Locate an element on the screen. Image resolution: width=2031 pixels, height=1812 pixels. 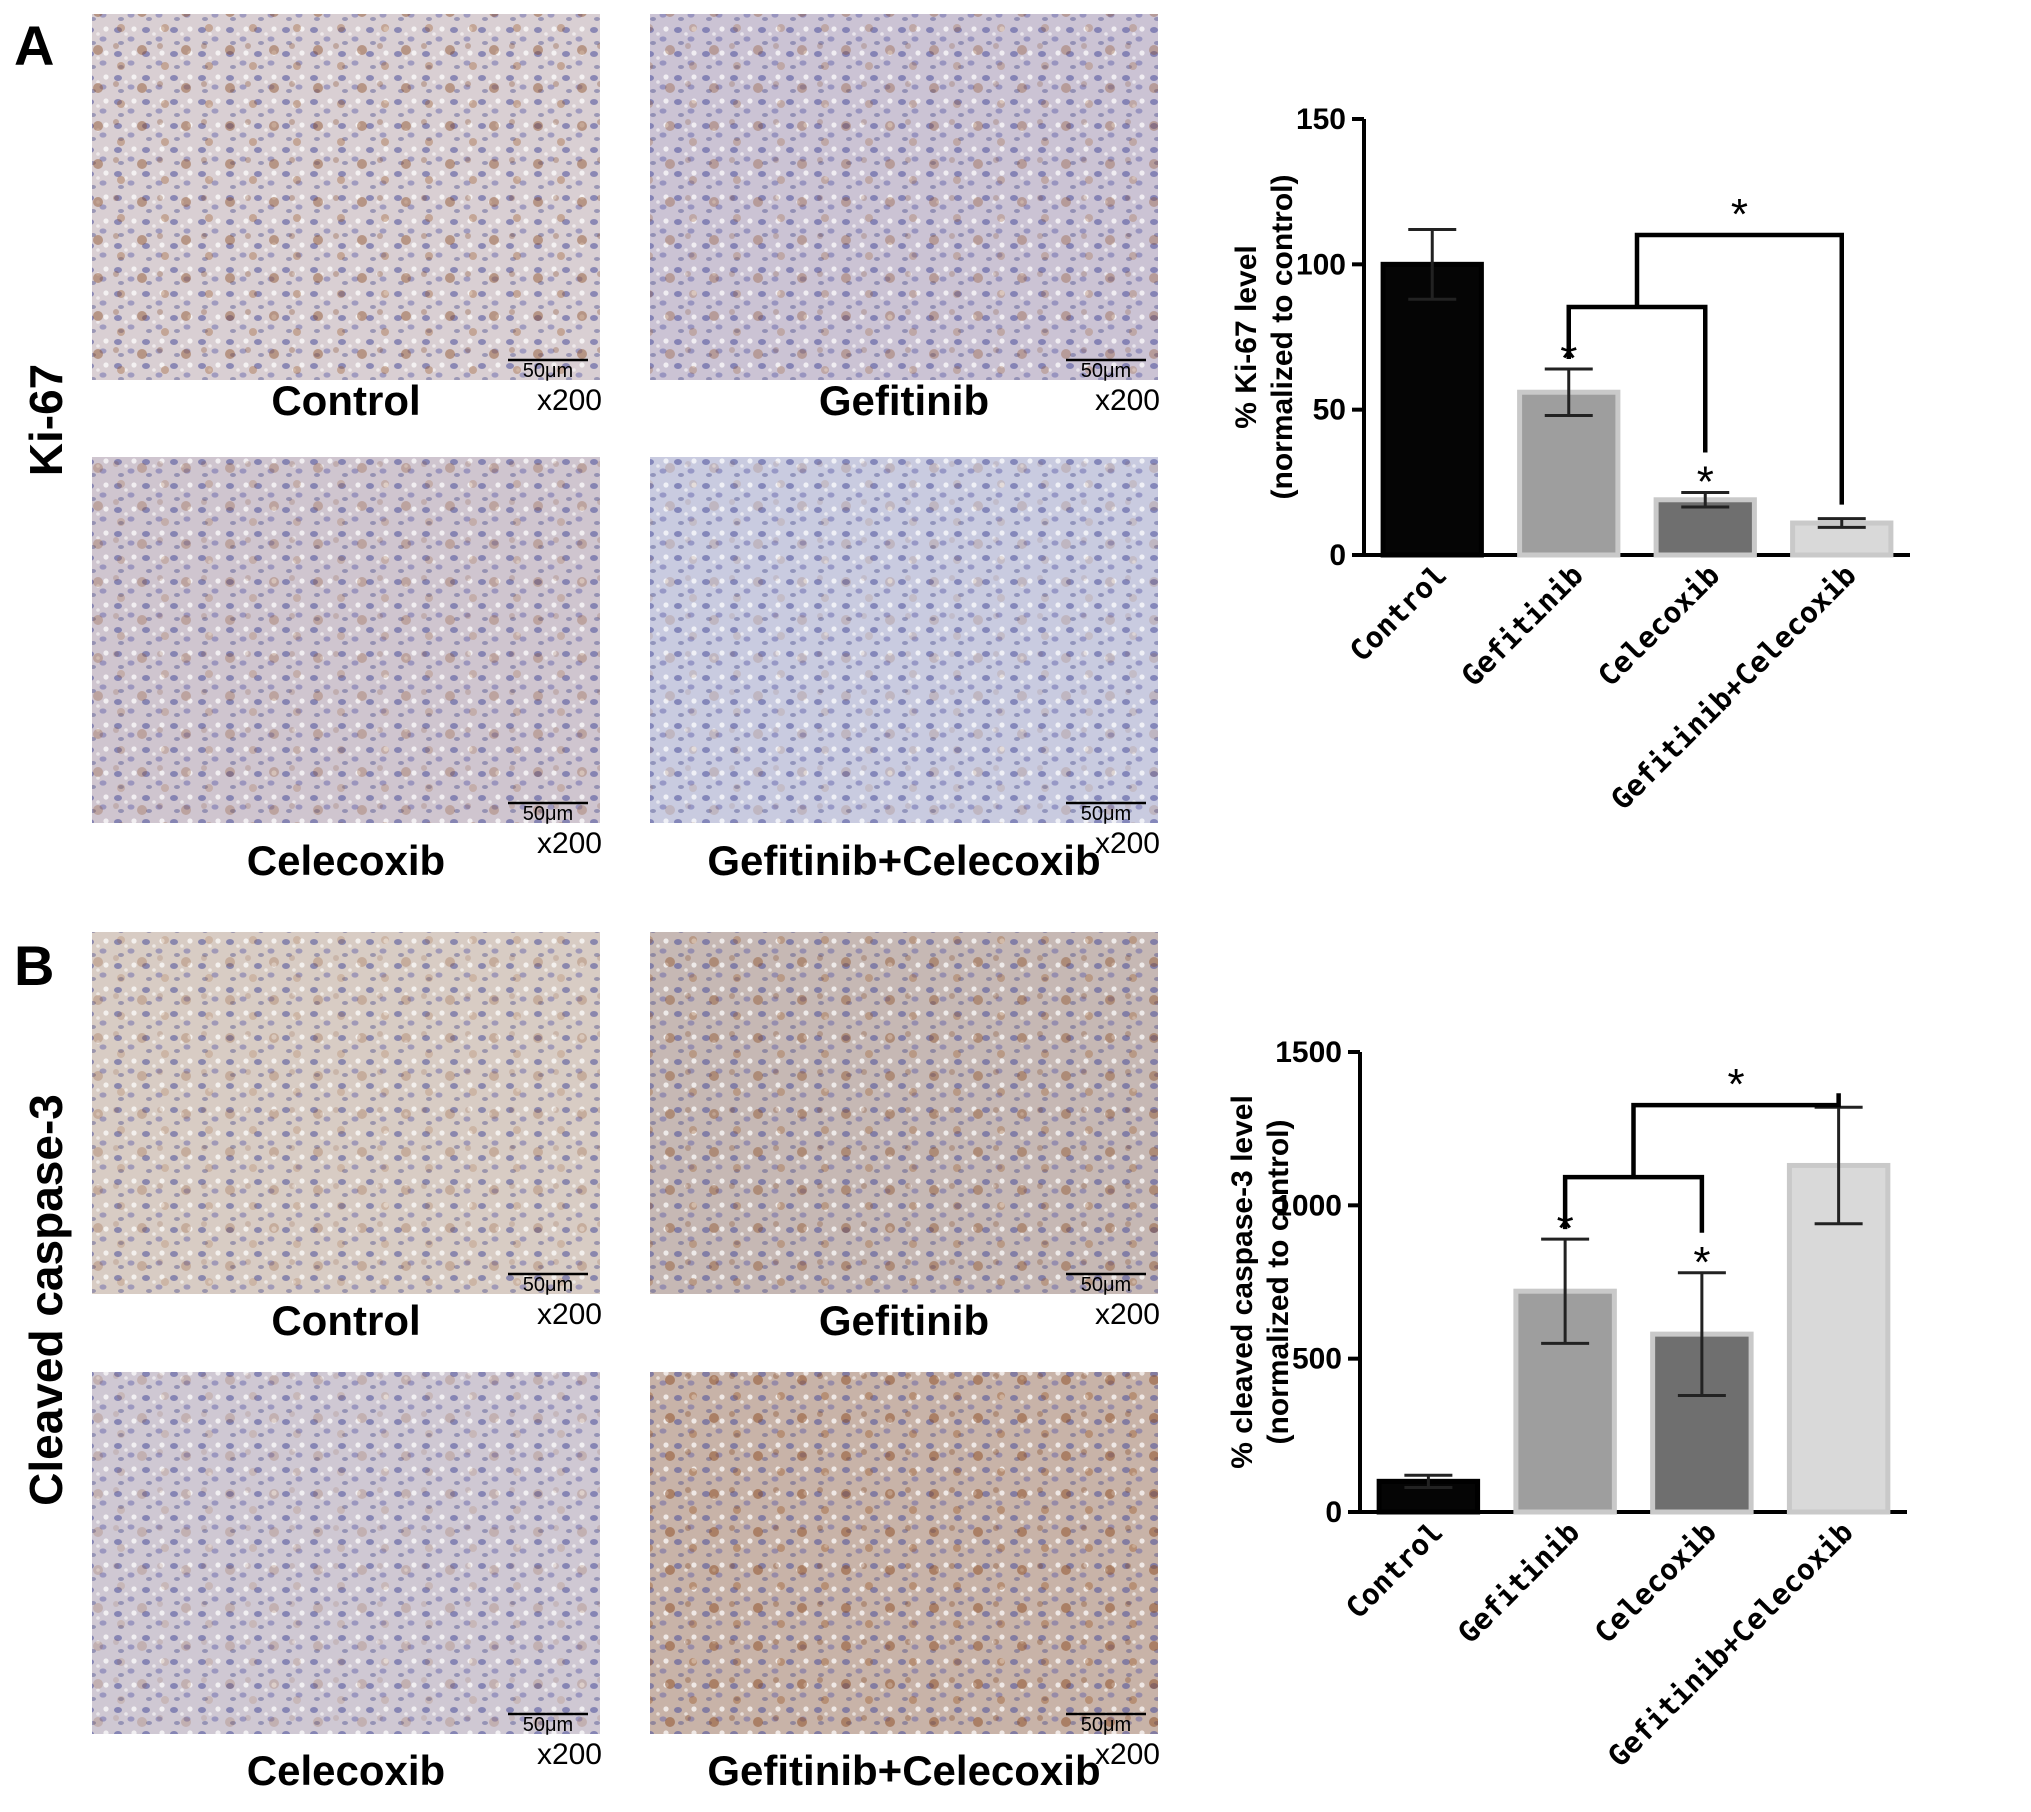
panel-b-image-2-magnification: x200 is located at coordinates (1127, 1314).